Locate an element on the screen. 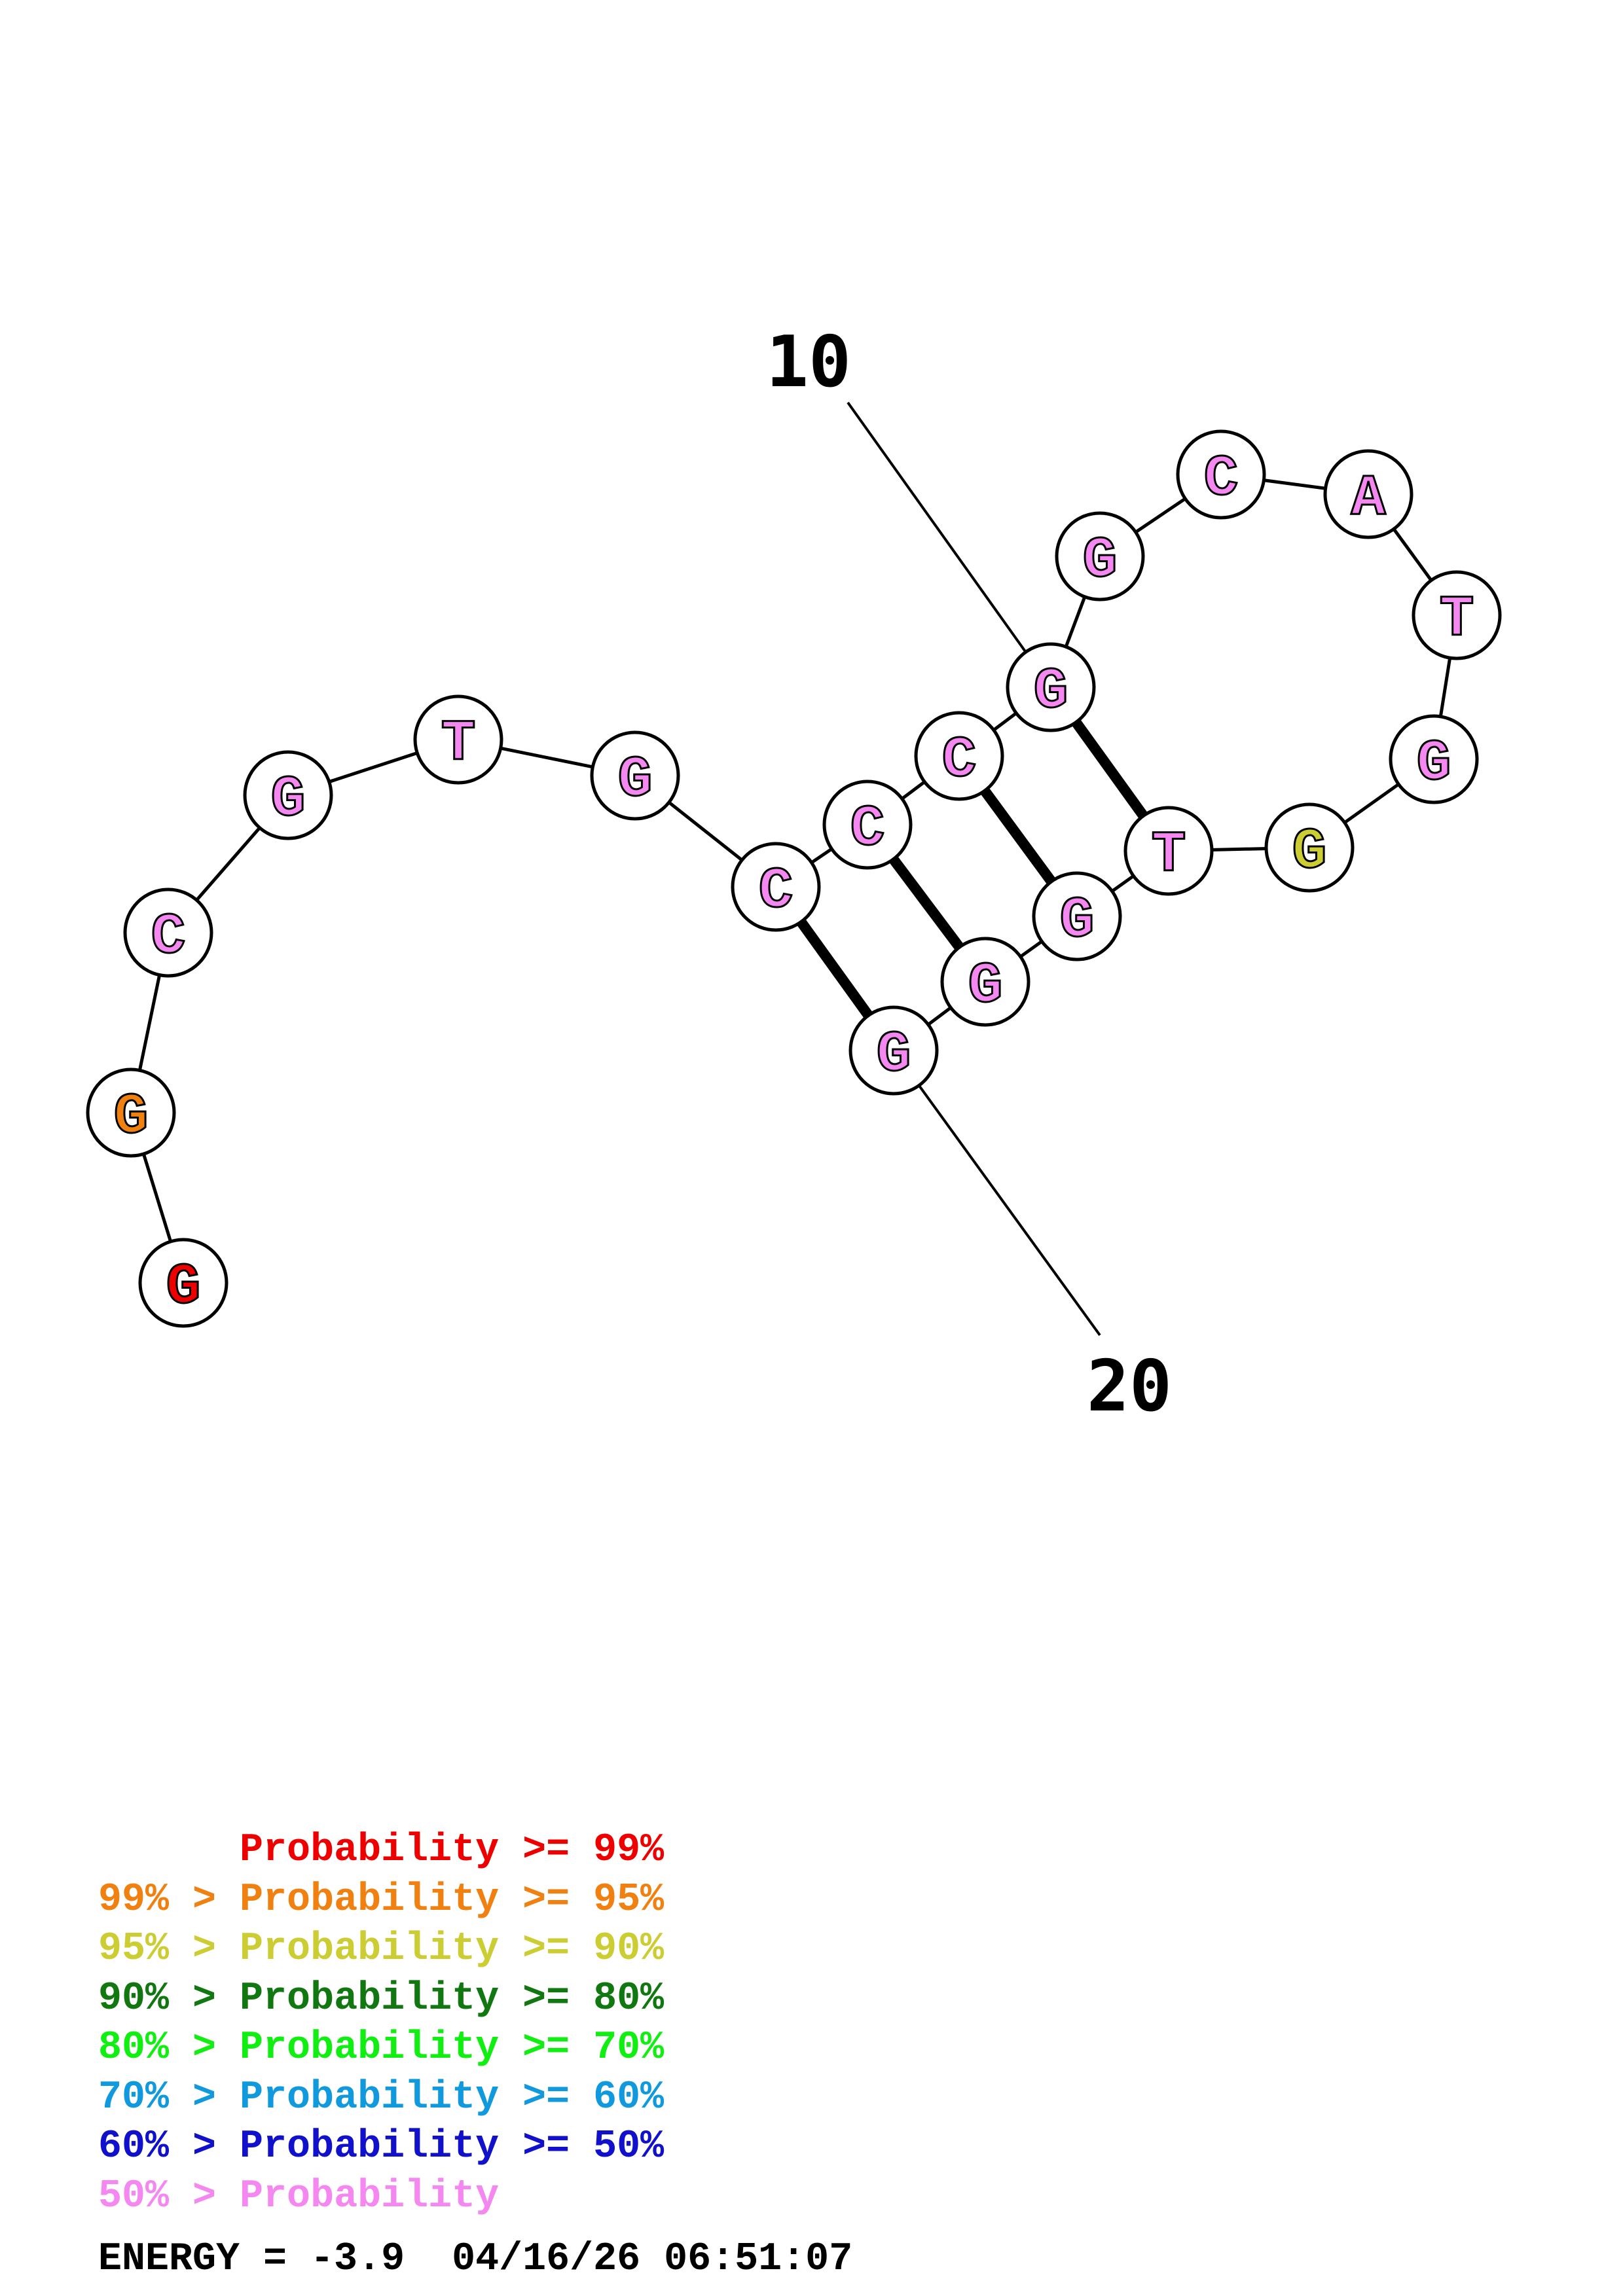 This screenshot has height=2296, width=1623. nucleotide-1: G is located at coordinates (183, 1283).